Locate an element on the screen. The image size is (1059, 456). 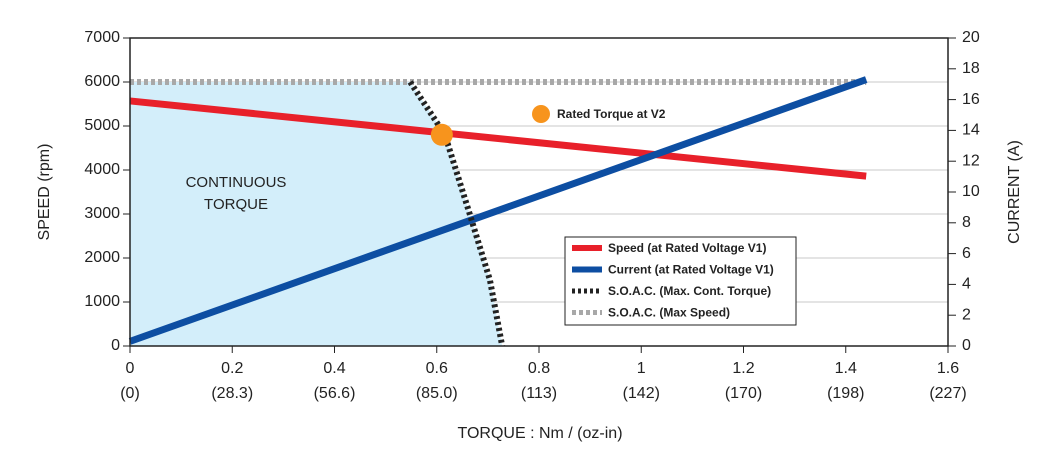
region-label: CONTINUOUS is located at coordinates (236, 182).